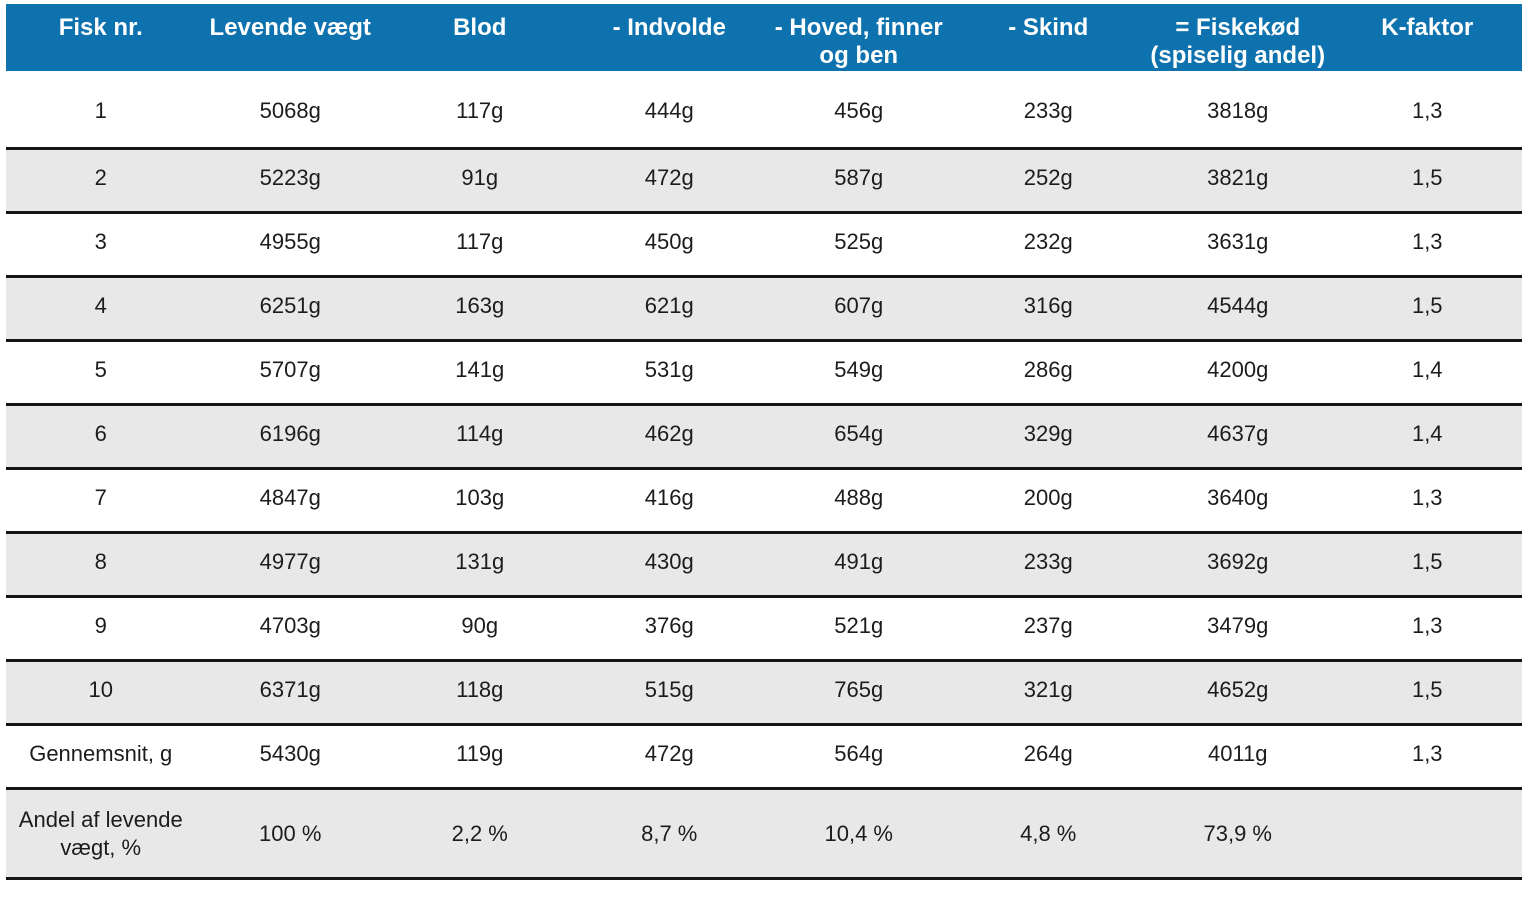 This screenshot has width=1528, height=912. Describe the element at coordinates (1238, 564) in the screenshot. I see `fish-meat-cell: 3692g` at that location.